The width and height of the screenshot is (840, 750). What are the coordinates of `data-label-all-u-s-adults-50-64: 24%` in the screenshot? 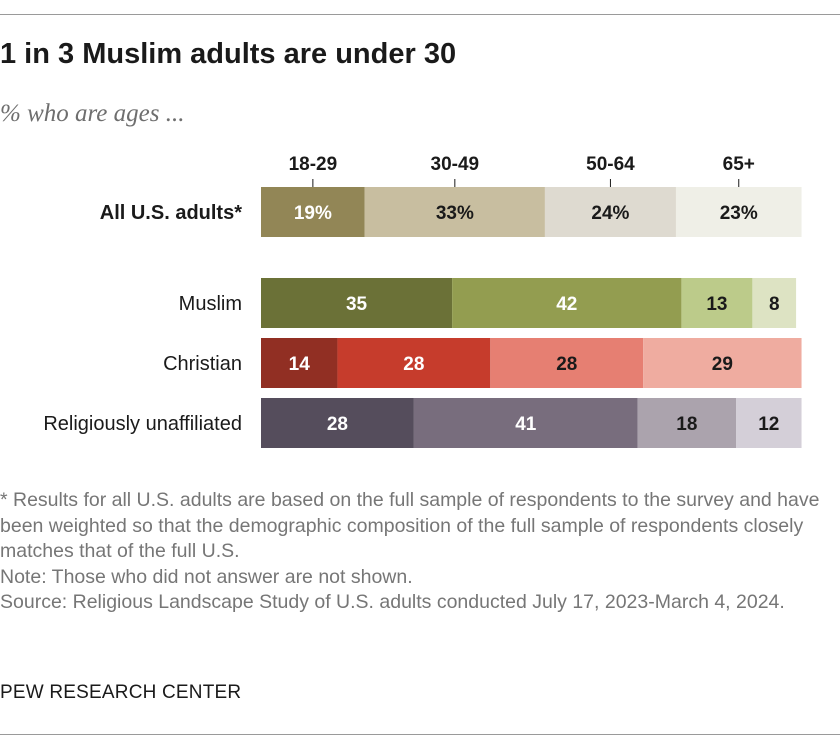 It's located at (610, 213).